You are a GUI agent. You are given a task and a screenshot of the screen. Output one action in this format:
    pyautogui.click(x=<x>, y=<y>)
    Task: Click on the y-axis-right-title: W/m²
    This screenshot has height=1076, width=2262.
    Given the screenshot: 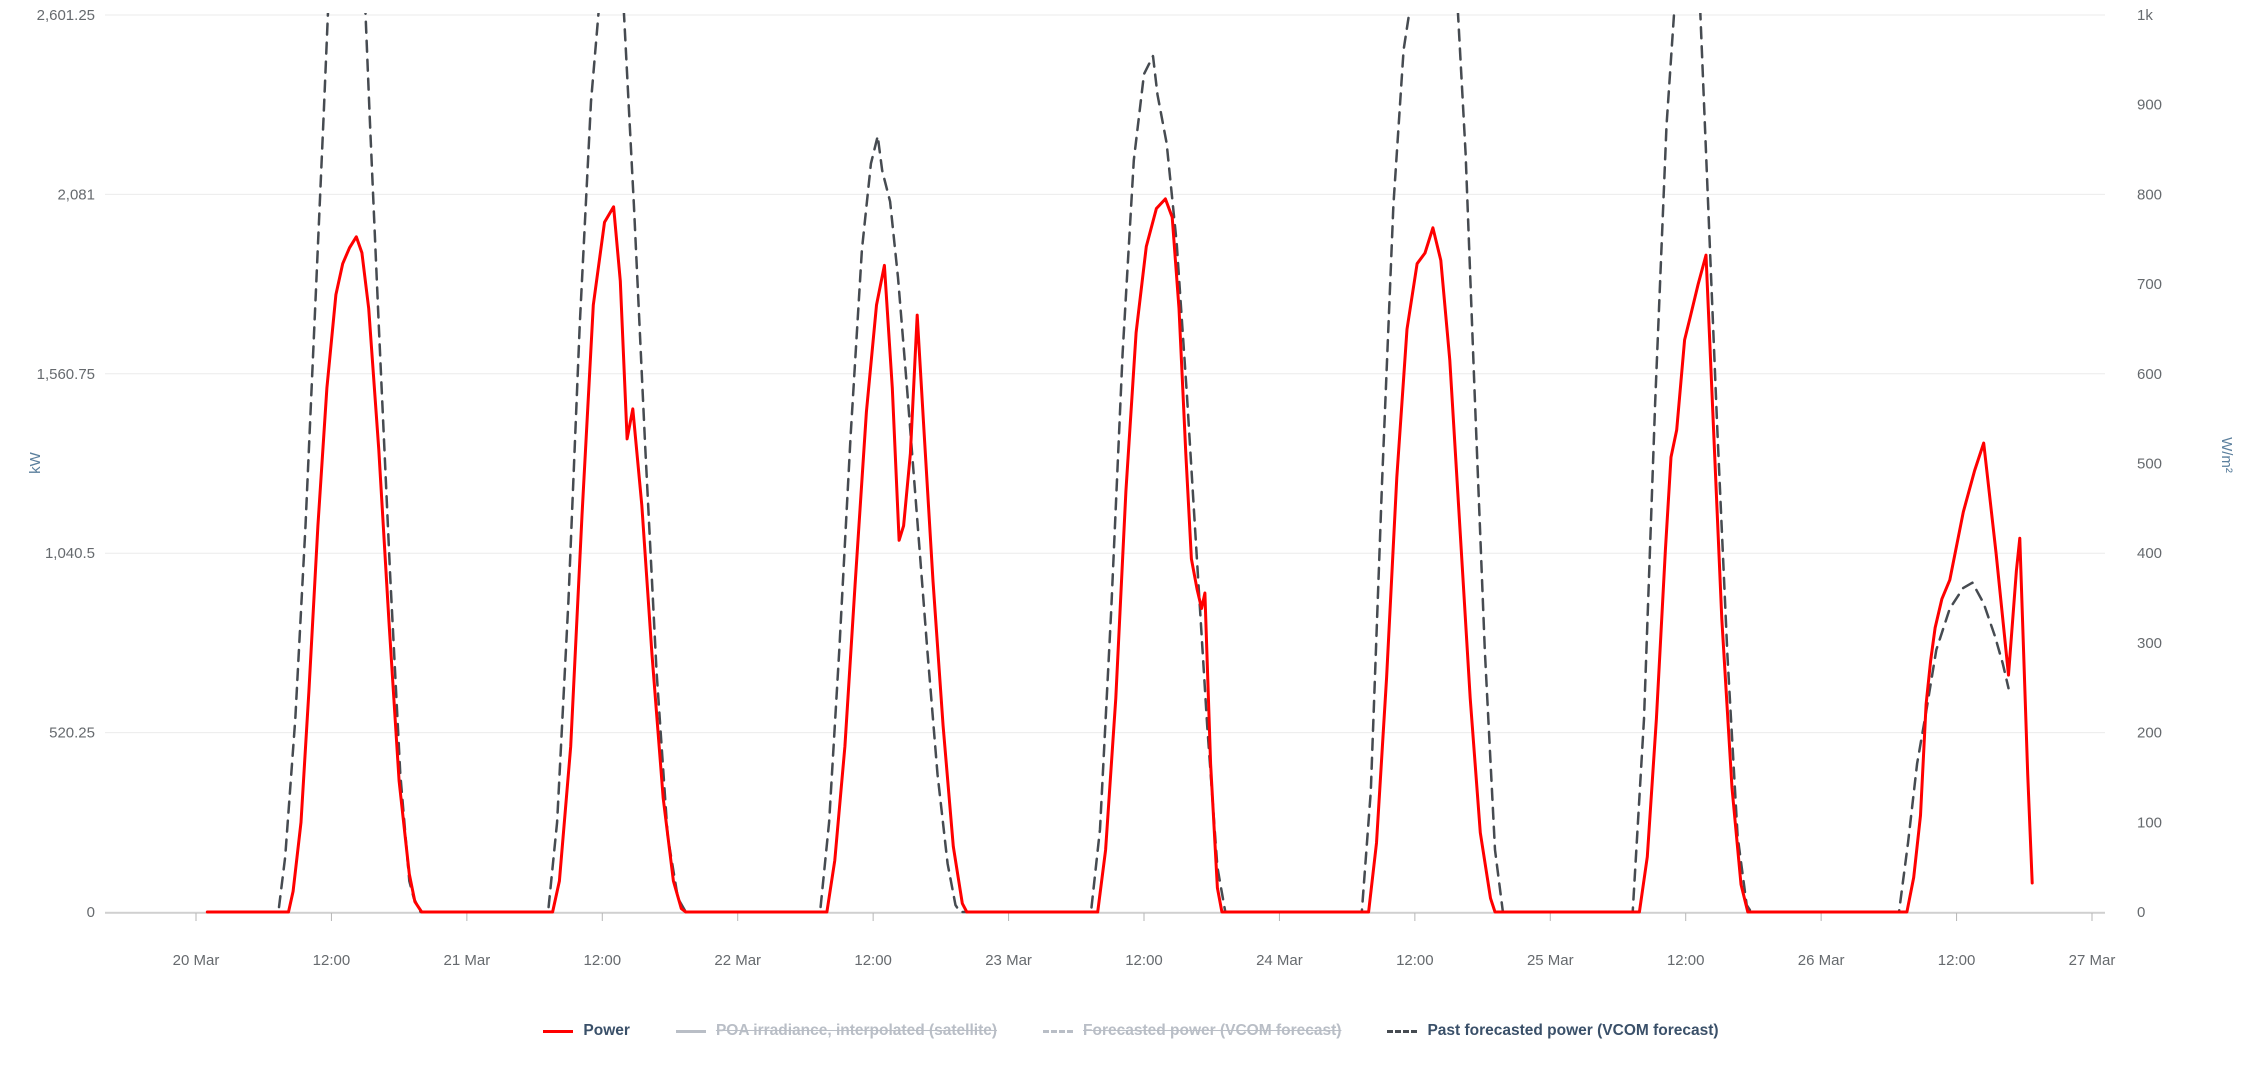 What is the action you would take?
    pyautogui.click(x=2226, y=455)
    